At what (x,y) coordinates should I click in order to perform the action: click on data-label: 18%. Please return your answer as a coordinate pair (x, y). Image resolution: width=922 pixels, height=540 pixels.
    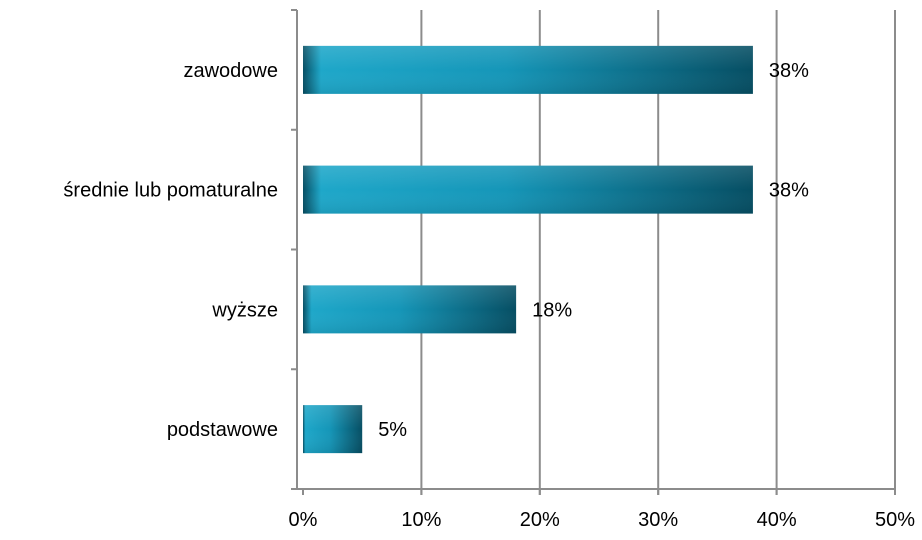
    Looking at the image, I should click on (552, 310).